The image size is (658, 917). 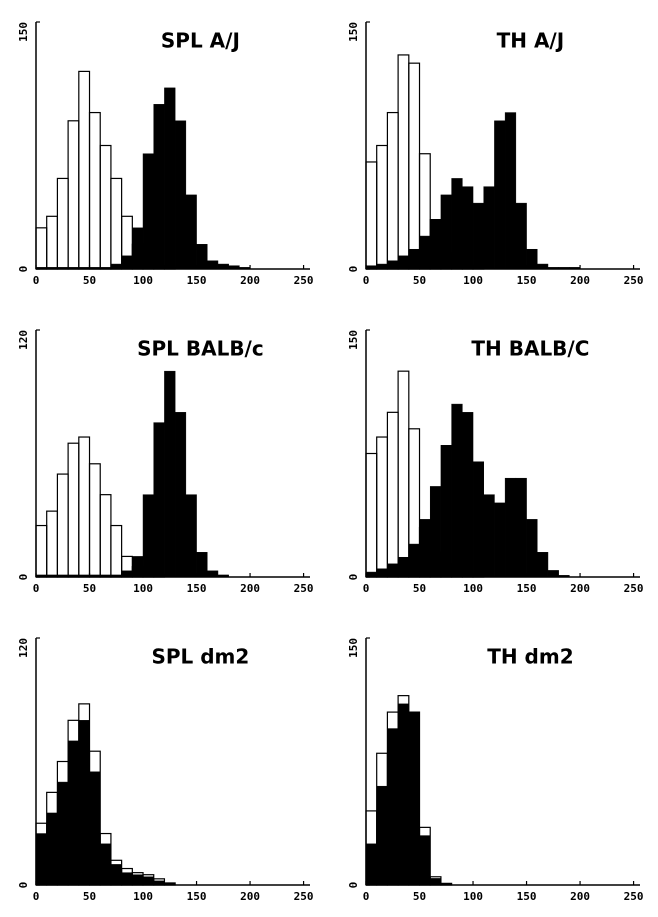 What do you see at coordinates (530, 657) in the screenshot?
I see `panel-title: TH dm2` at bounding box center [530, 657].